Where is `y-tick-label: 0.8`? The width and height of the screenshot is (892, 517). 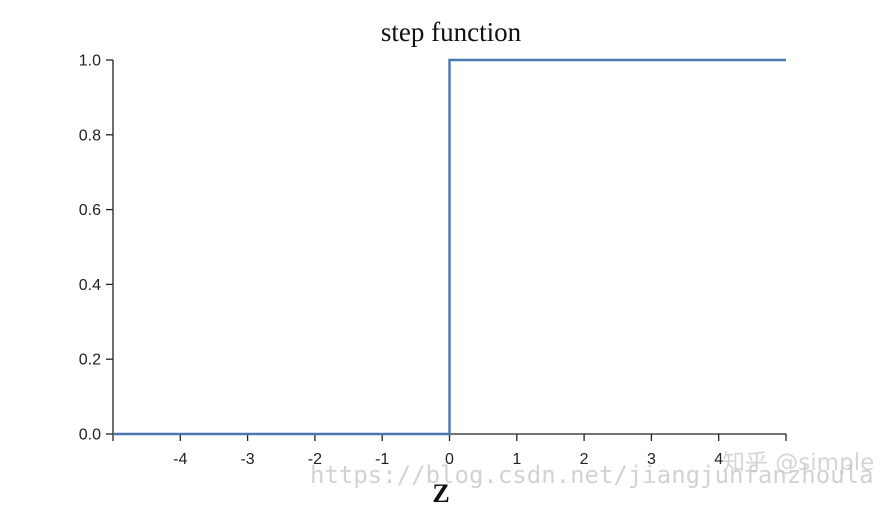
y-tick-label: 0.8 is located at coordinates (90, 135).